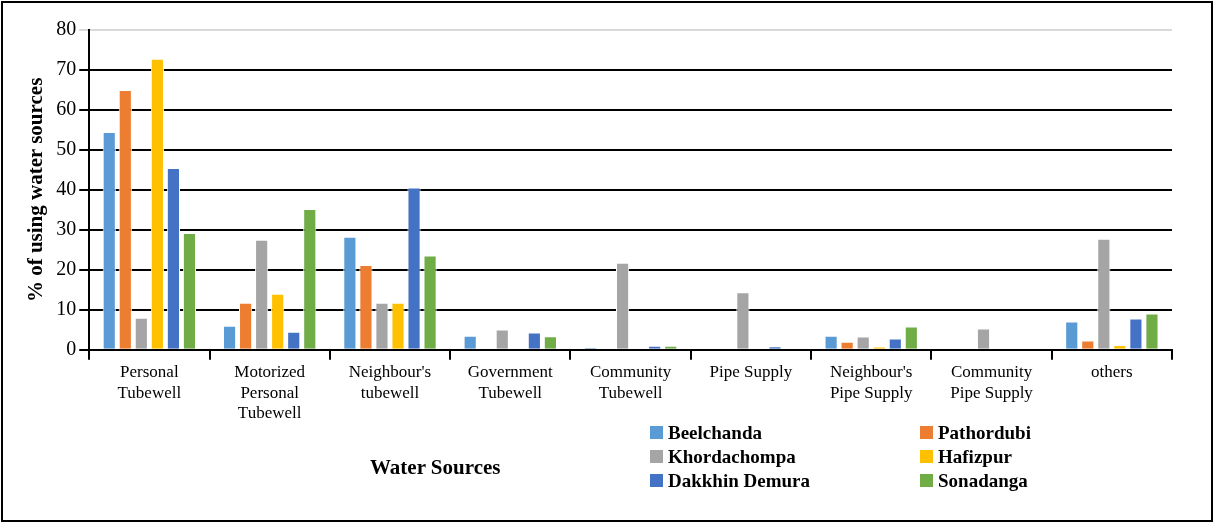 This screenshot has height=522, width=1214. What do you see at coordinates (871, 382) in the screenshot?
I see `x-tick-label: Neighbour's Pipe Supply` at bounding box center [871, 382].